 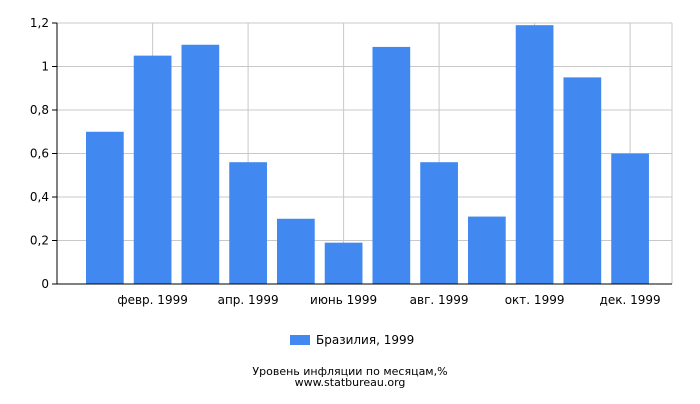 I want to click on chart-caption: Уровень инфляции по месяцам,%, so click(x=349, y=371).